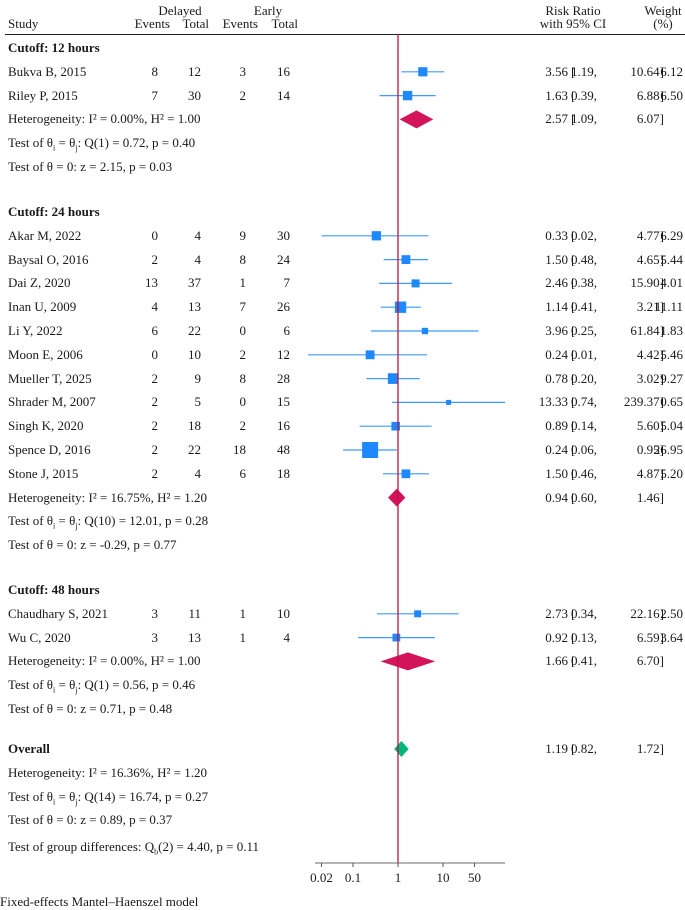  I want to click on ci-lower-value: 0.39,, so click(584, 95).